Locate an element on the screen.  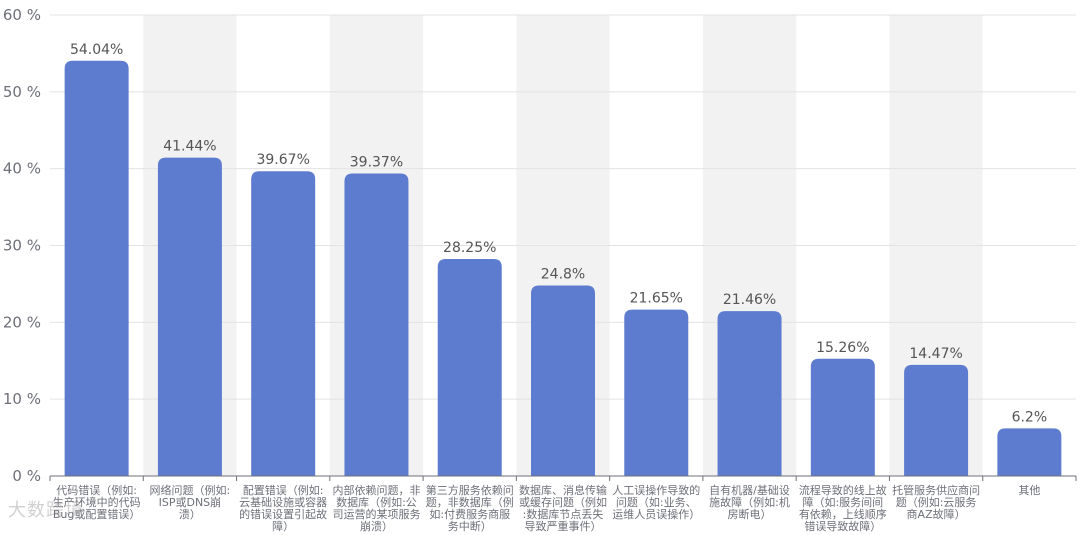
category-label-line: 施故障（例如:机 is located at coordinates (749, 502).